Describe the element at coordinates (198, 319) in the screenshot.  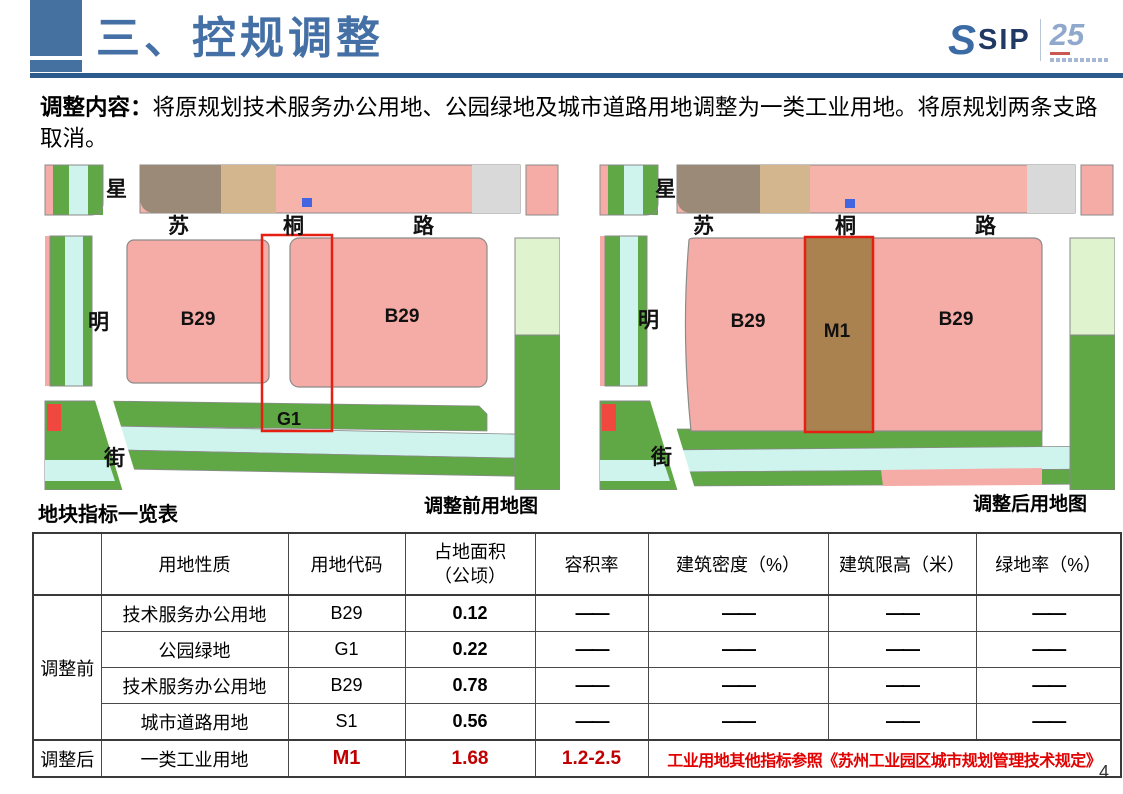
I see `parcel-label-b29-left: B29` at that location.